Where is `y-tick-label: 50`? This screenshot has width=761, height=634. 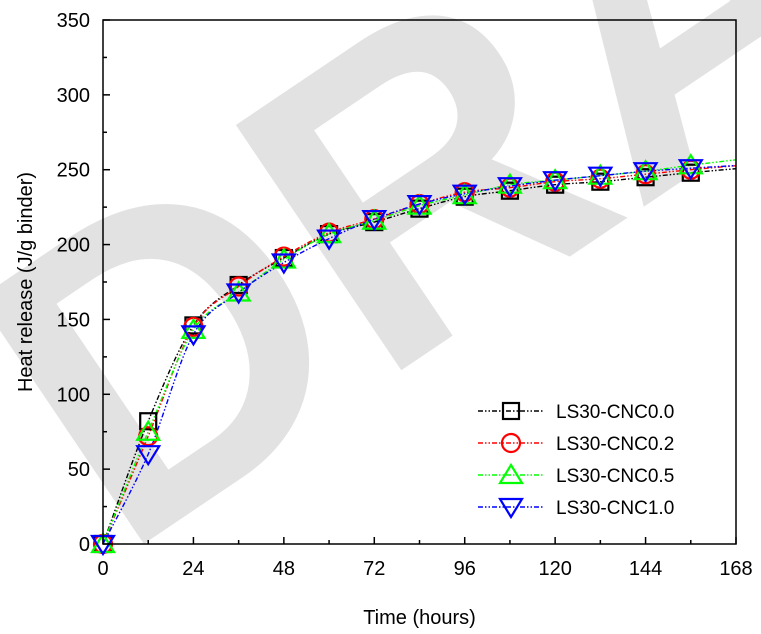 y-tick-label: 50 is located at coordinates (79, 470).